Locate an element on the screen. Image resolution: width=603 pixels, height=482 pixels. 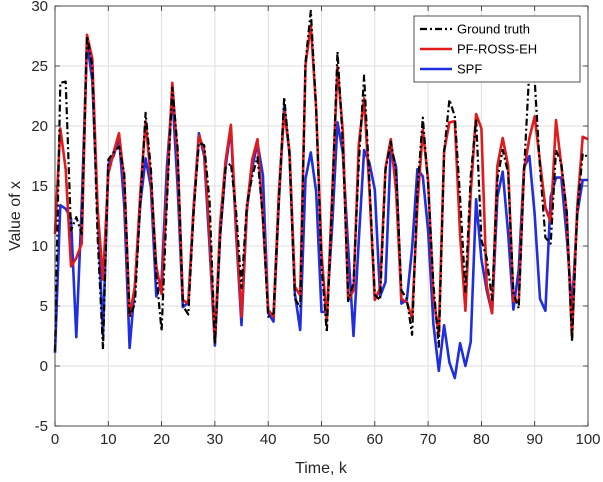
y-tick-label: 30 is located at coordinates (39, 7).